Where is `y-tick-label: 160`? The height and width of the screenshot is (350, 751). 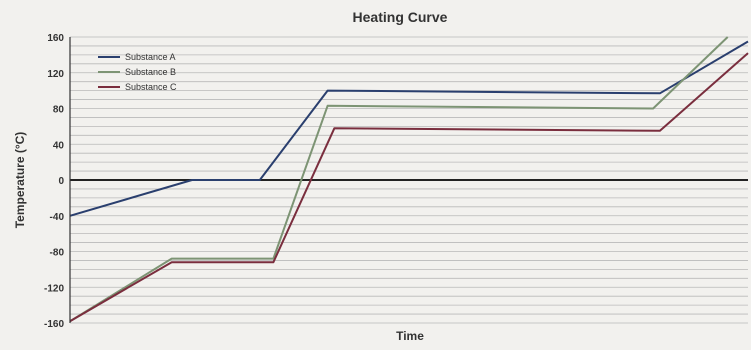 y-tick-label: 160 is located at coordinates (55, 38).